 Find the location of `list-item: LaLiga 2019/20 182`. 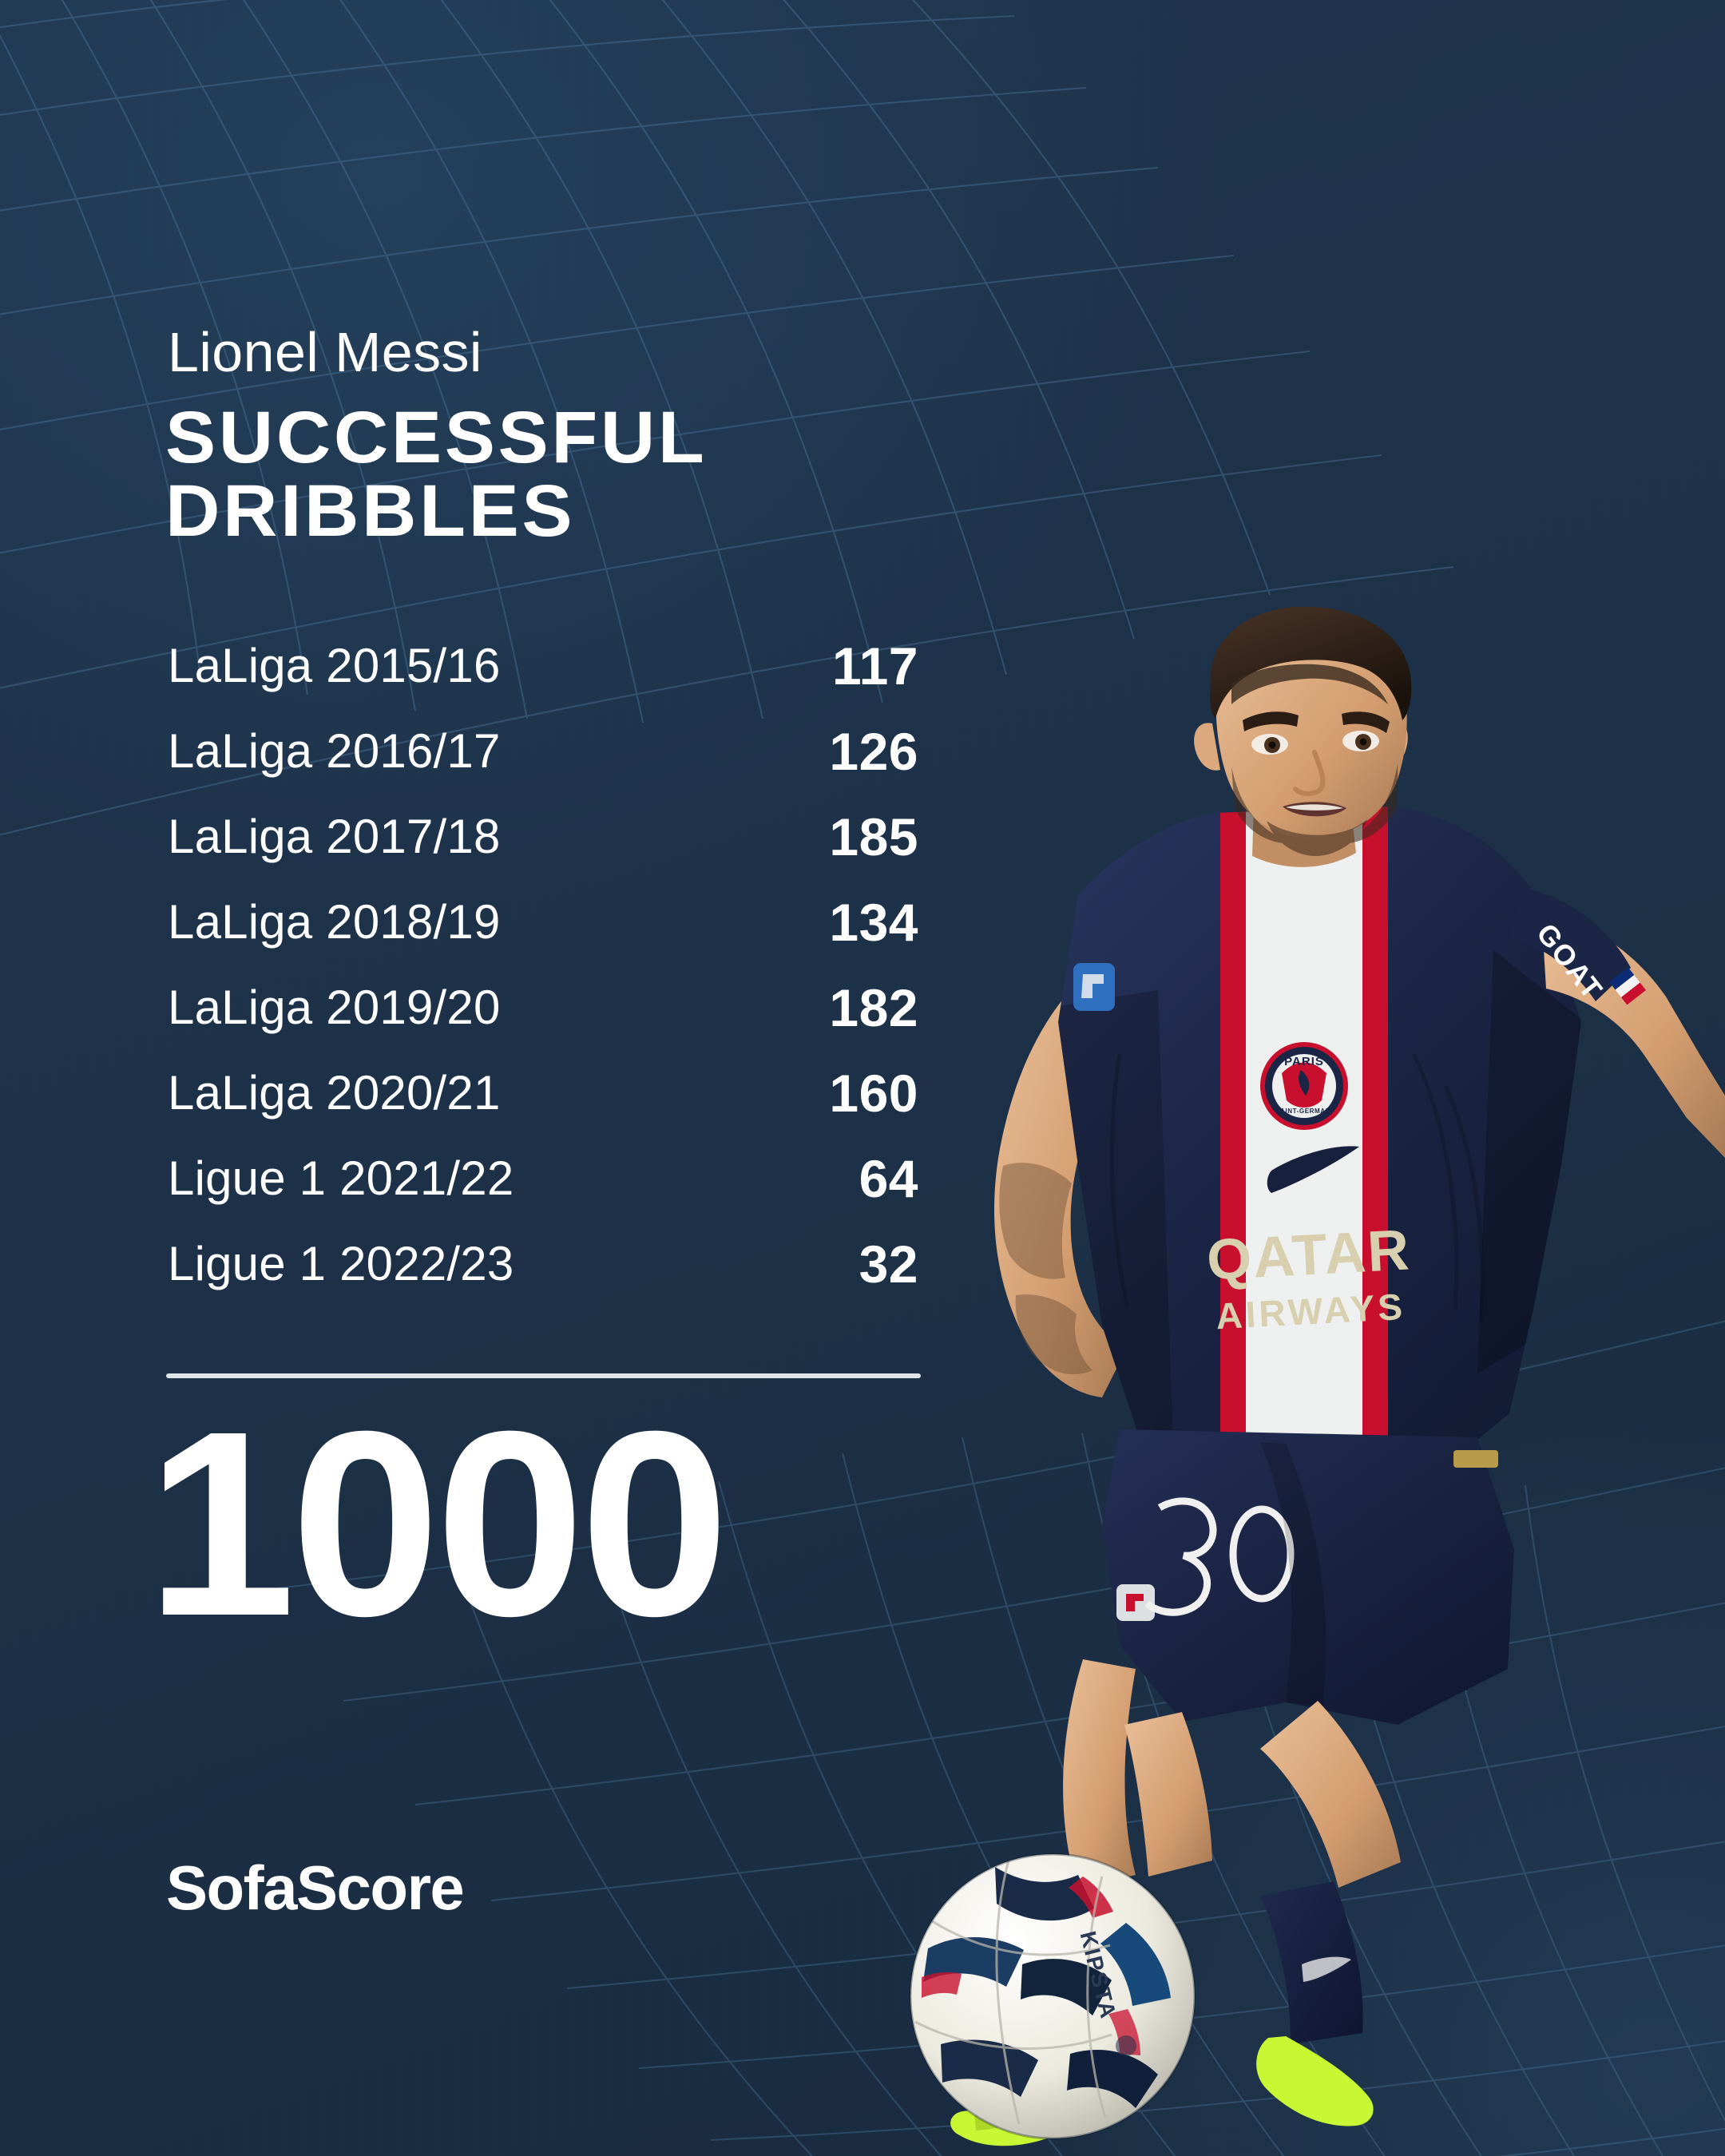

list-item: LaLiga 2019/20 182 is located at coordinates (463, 1007).